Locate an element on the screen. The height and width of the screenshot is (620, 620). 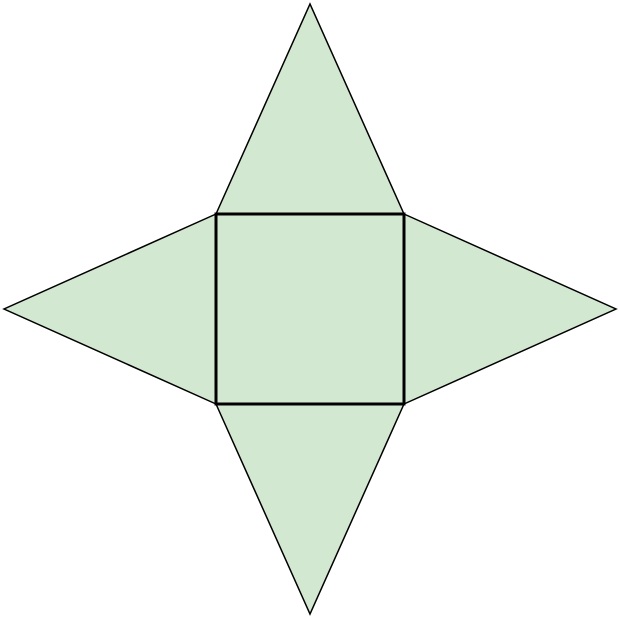
right-triangle-edges is located at coordinates (510, 309).